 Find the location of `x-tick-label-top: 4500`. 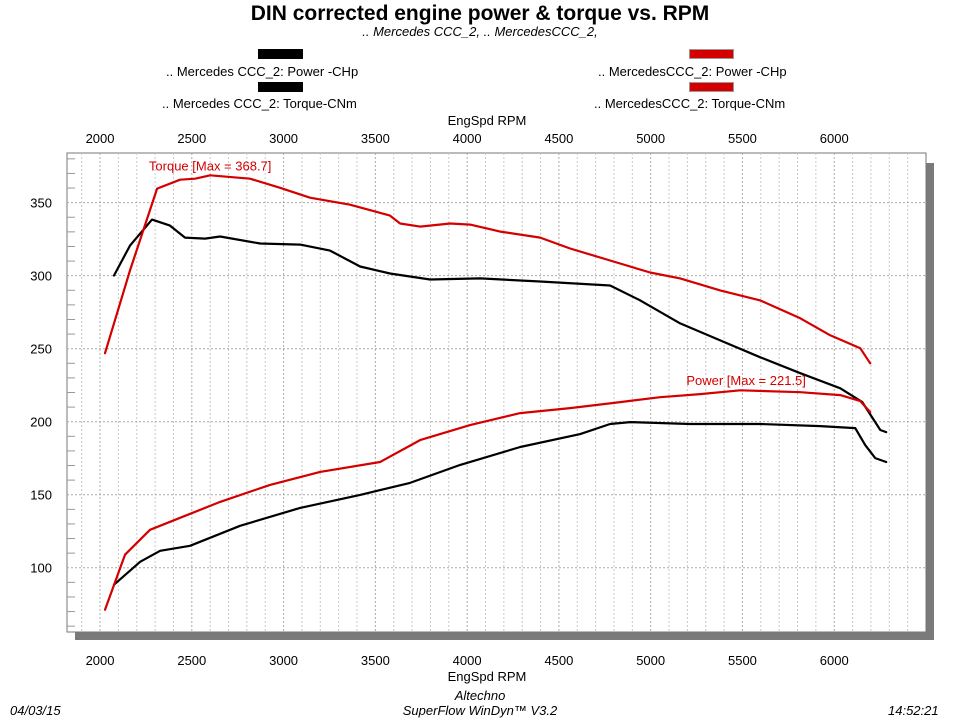

x-tick-label-top: 4500 is located at coordinates (558, 138).